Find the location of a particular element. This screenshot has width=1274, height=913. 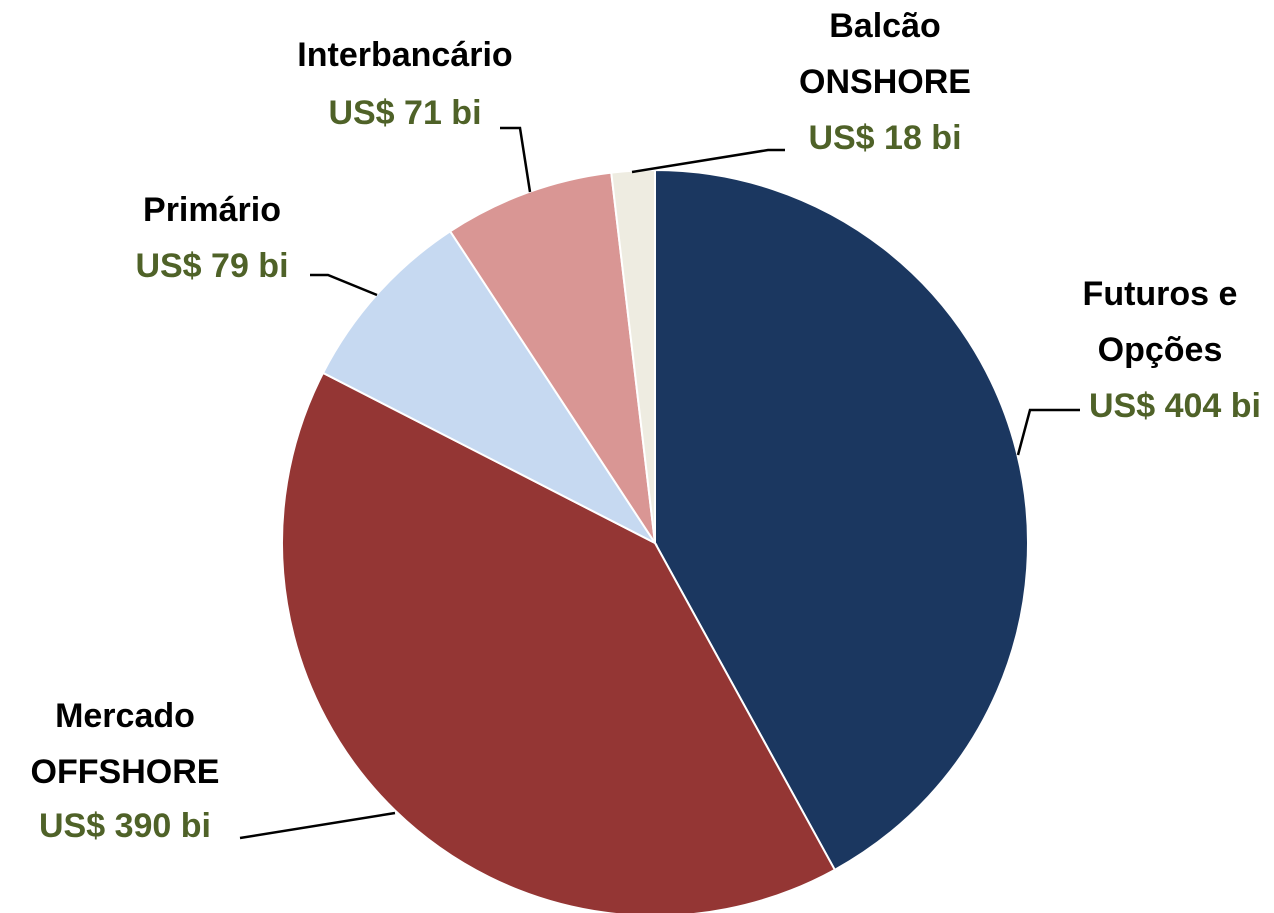

value-label: US$ 79 bi is located at coordinates (211, 266).